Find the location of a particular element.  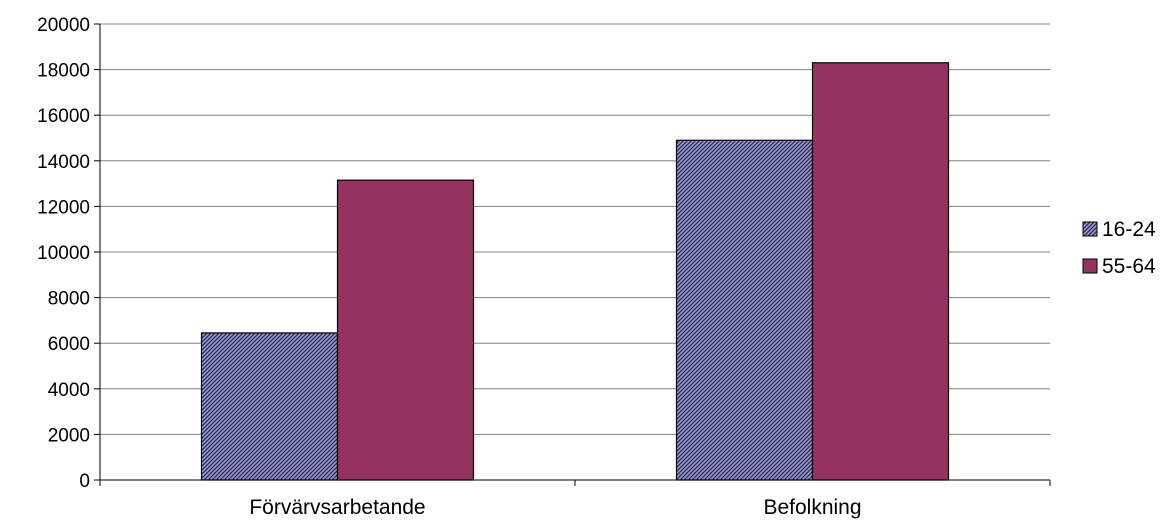

y-tick-label: 6000 is located at coordinates (69, 344).